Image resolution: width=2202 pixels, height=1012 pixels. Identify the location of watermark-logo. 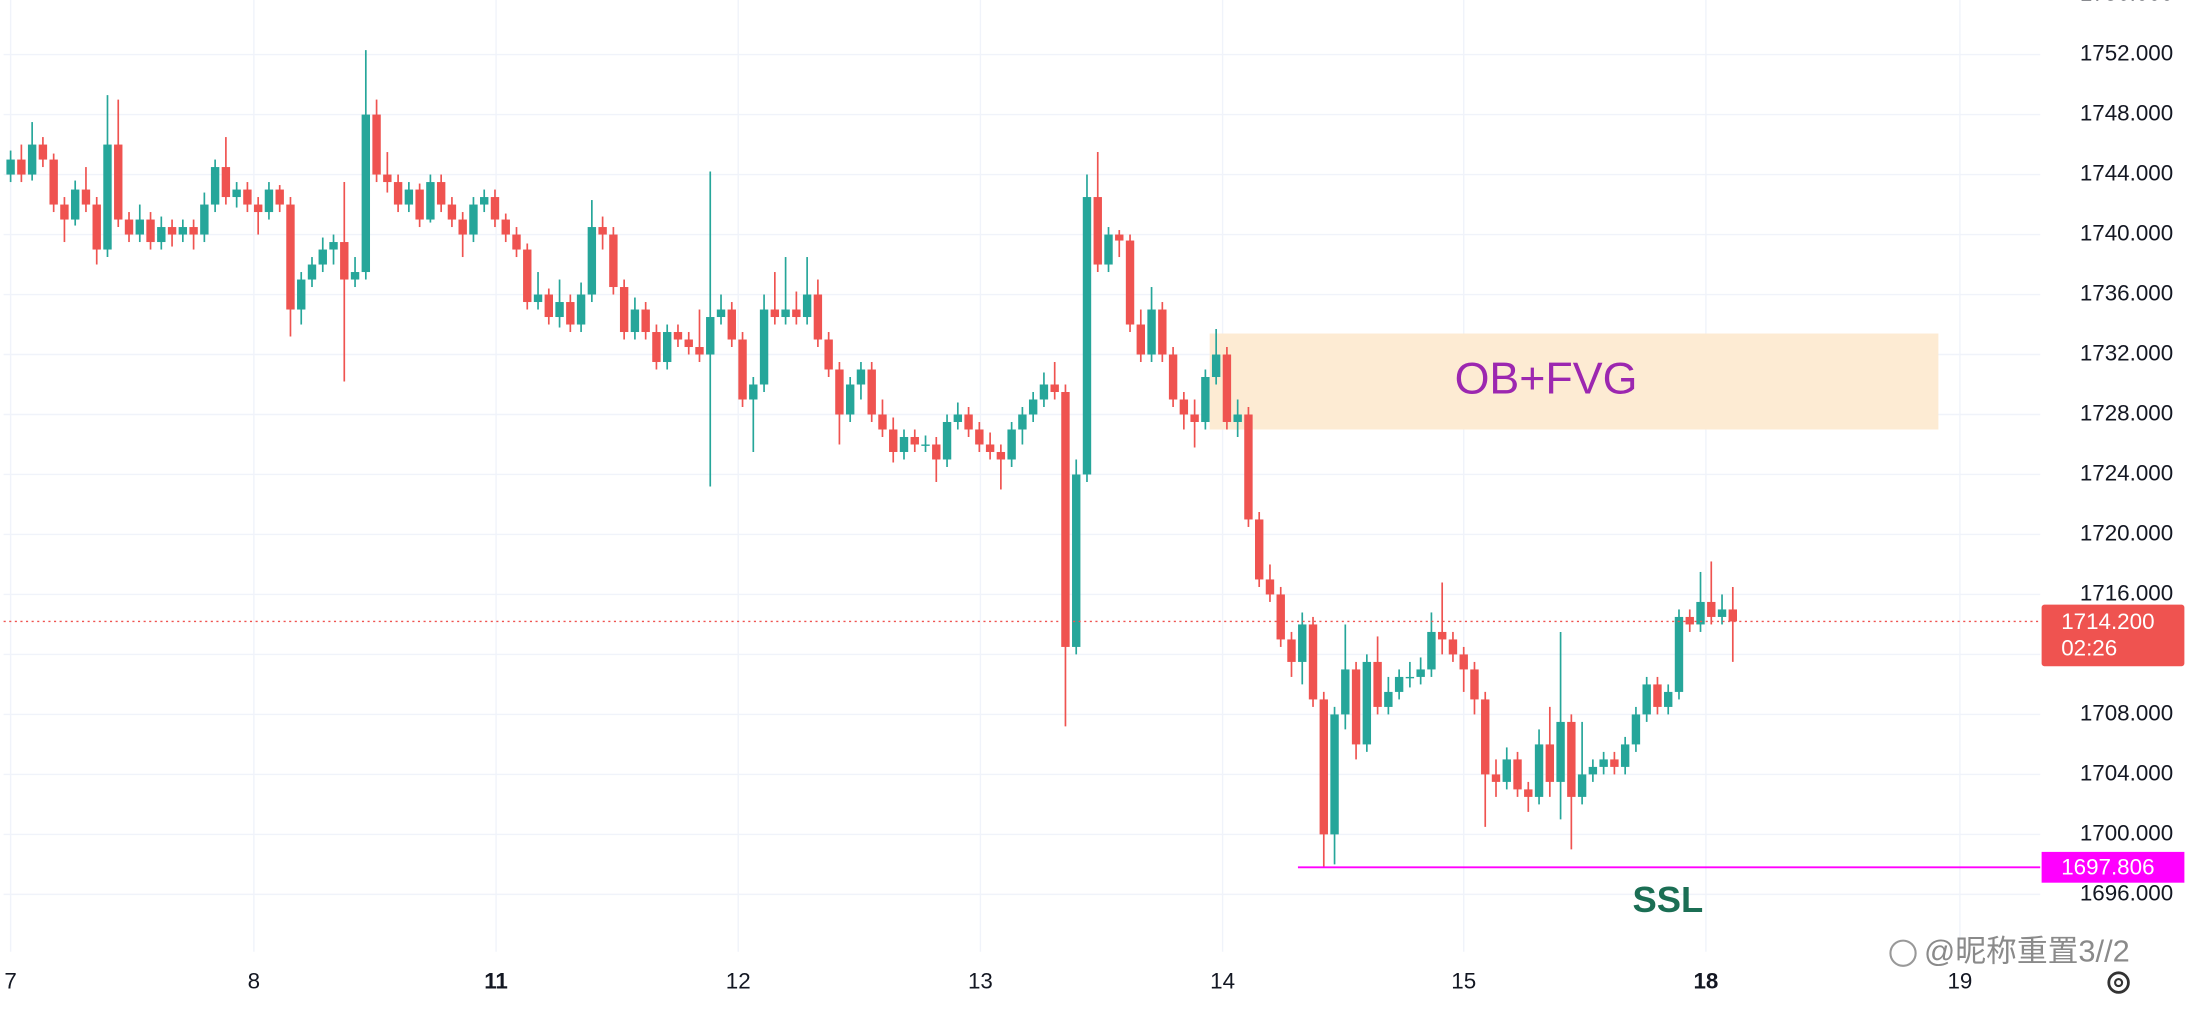
(1903, 953).